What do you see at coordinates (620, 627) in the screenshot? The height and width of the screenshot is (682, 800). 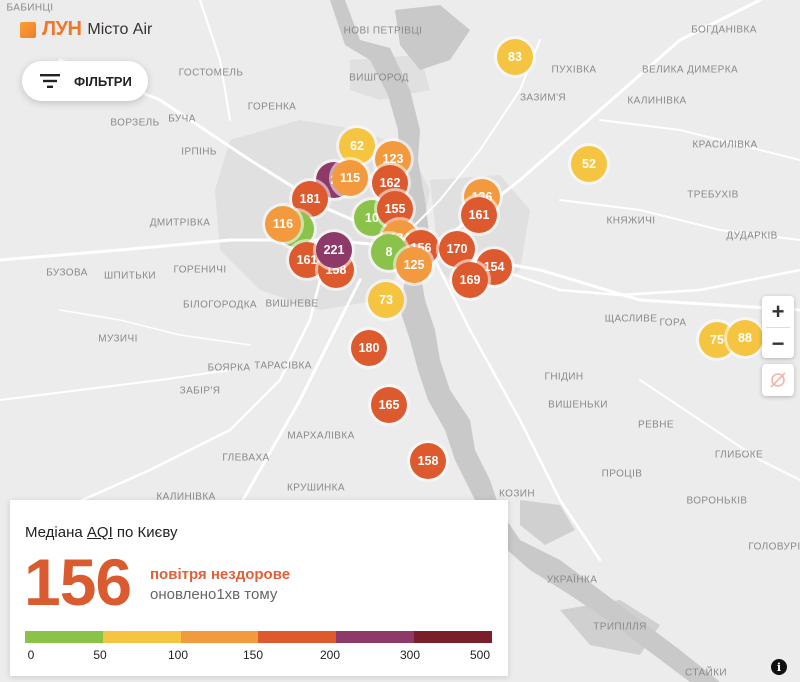 I see `place-label: ТРИПІЛЛЯ` at bounding box center [620, 627].